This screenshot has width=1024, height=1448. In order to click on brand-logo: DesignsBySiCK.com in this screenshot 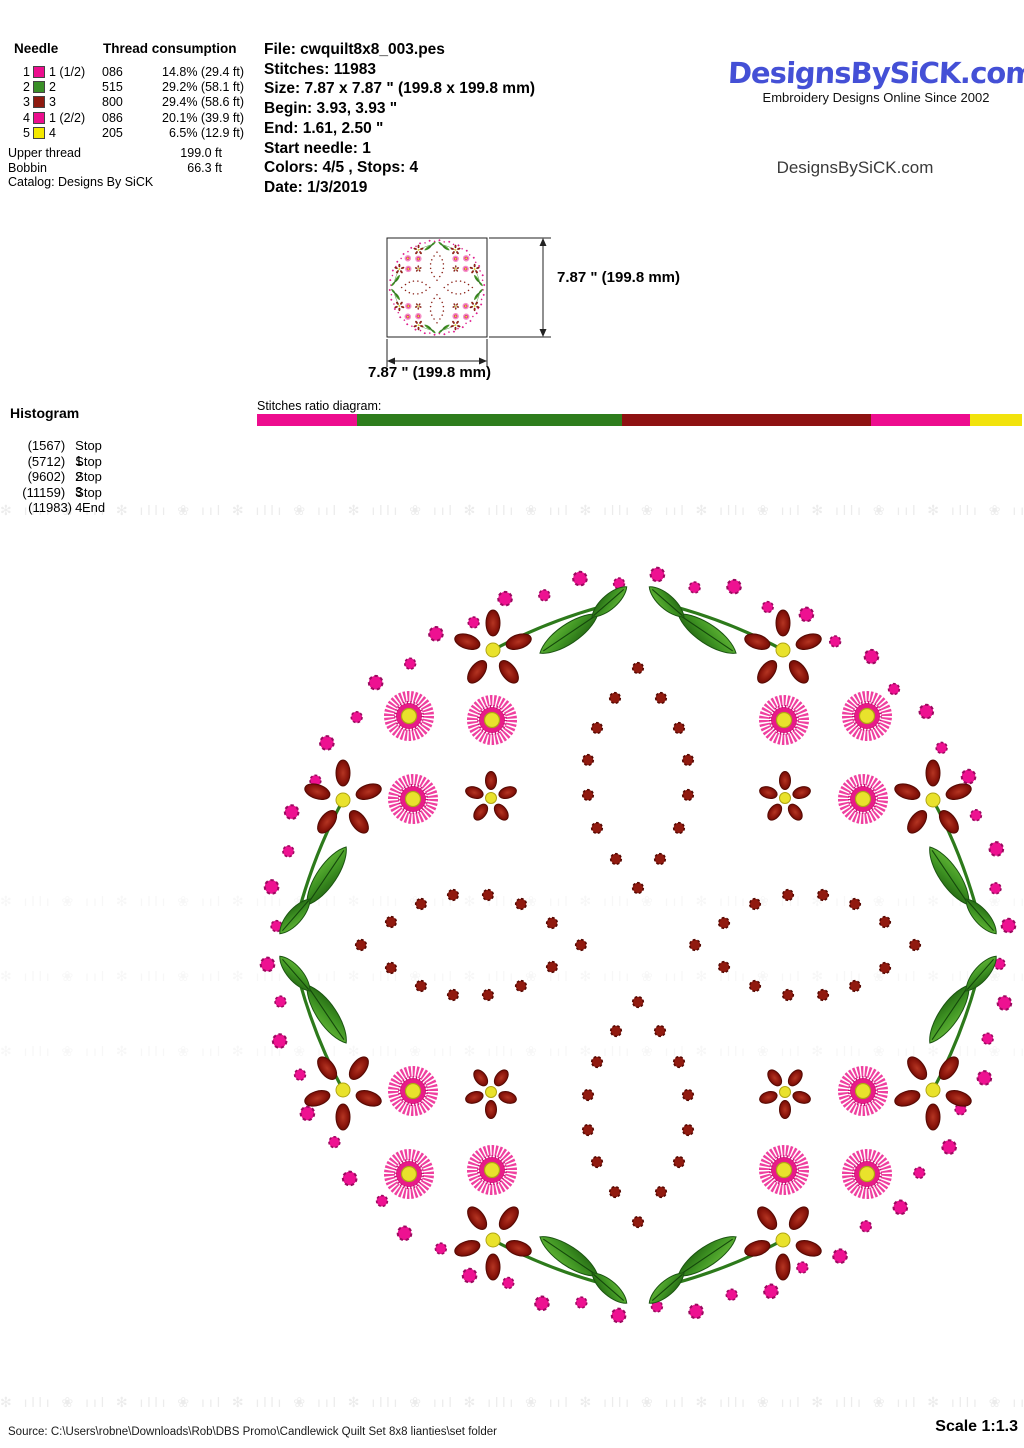, I will do `click(875, 73)`.